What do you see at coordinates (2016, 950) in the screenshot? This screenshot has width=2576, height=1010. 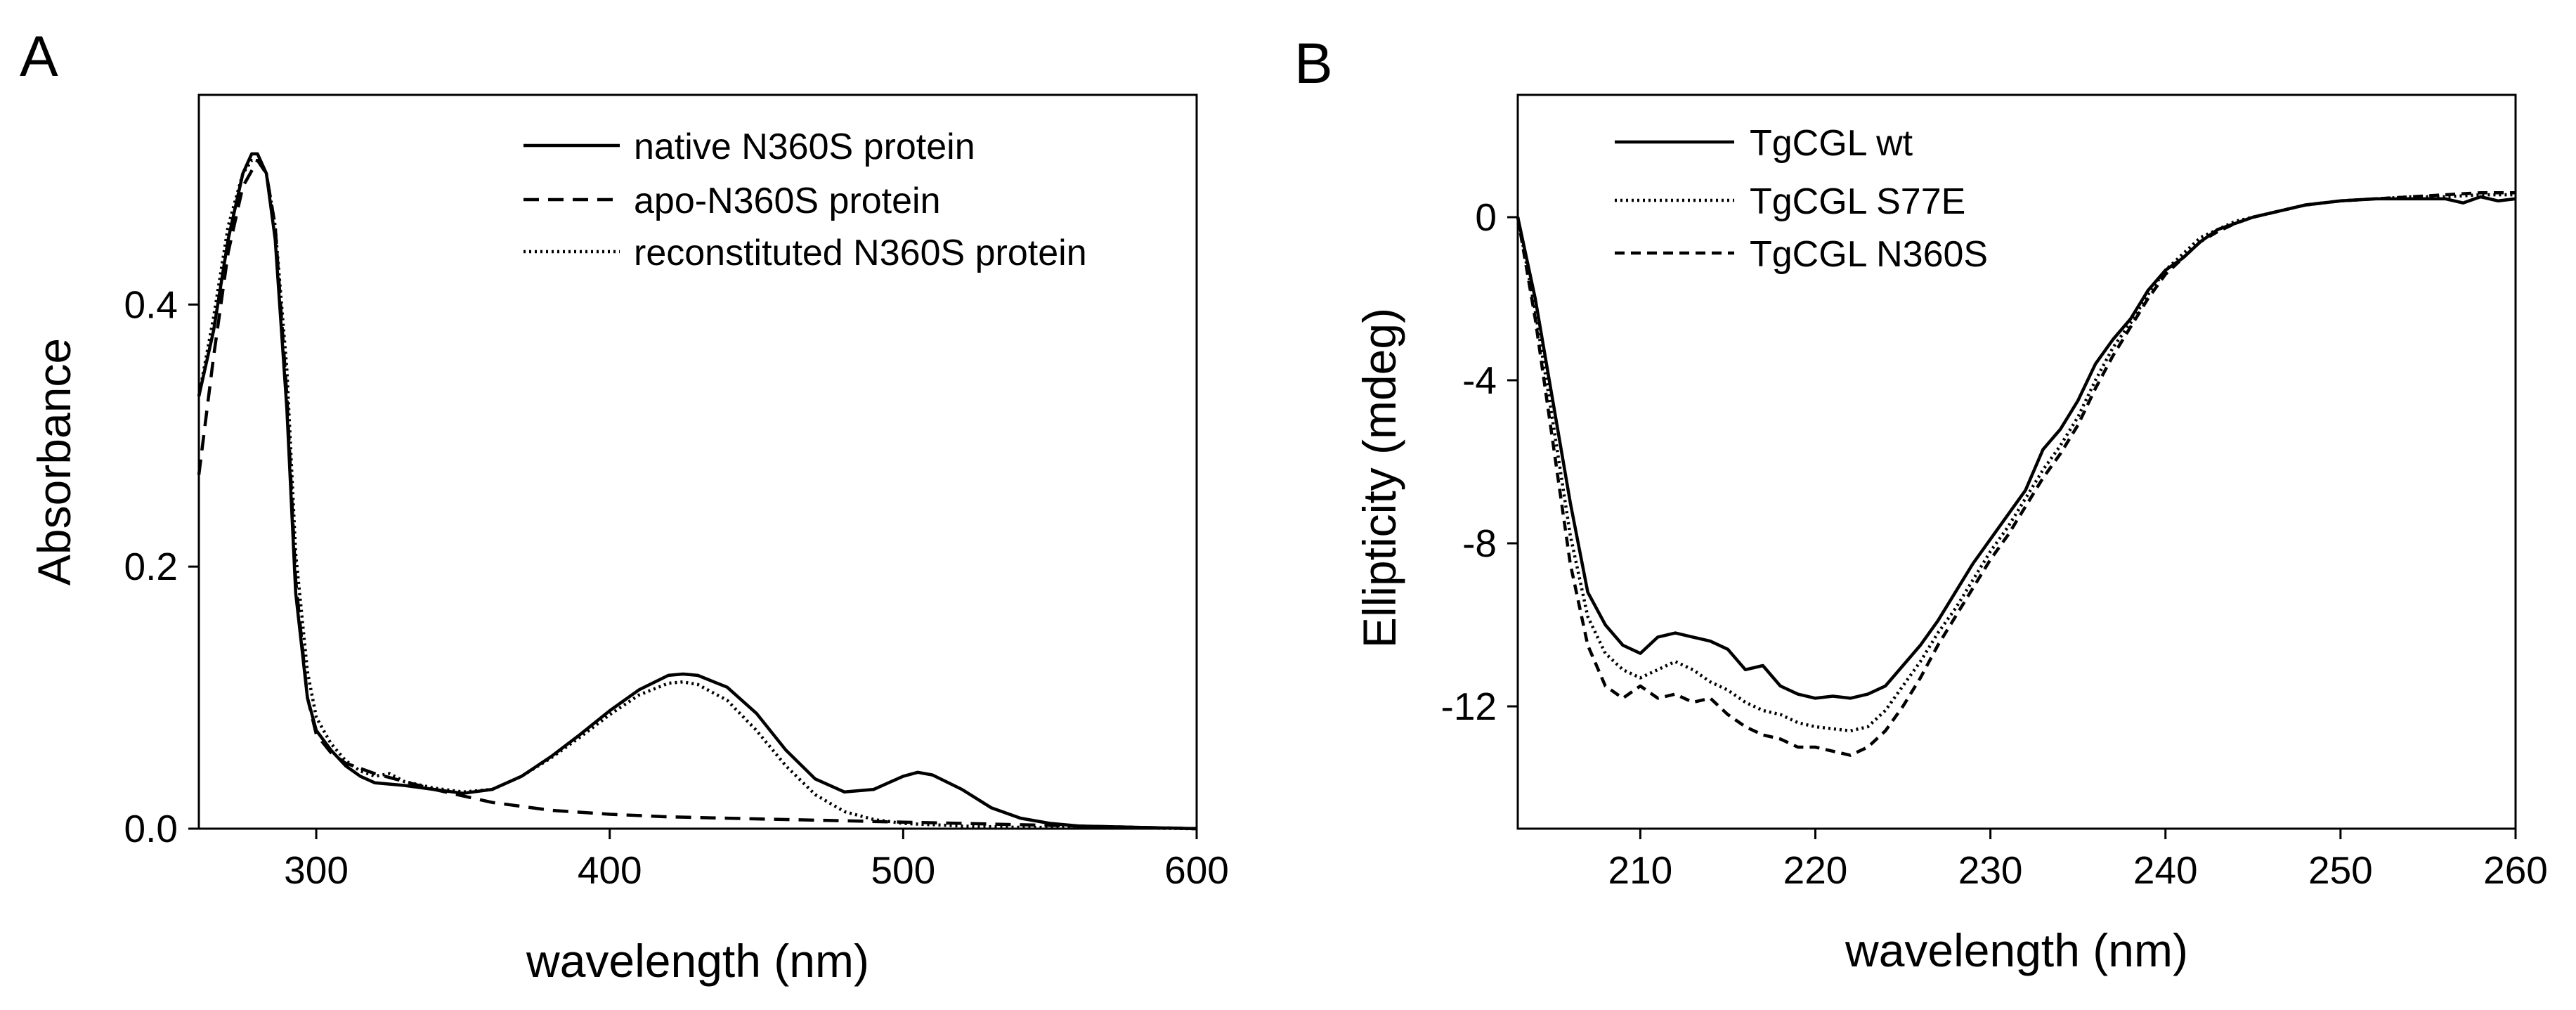 I see `panel-b-x-axis-title: wavelength (nm)` at bounding box center [2016, 950].